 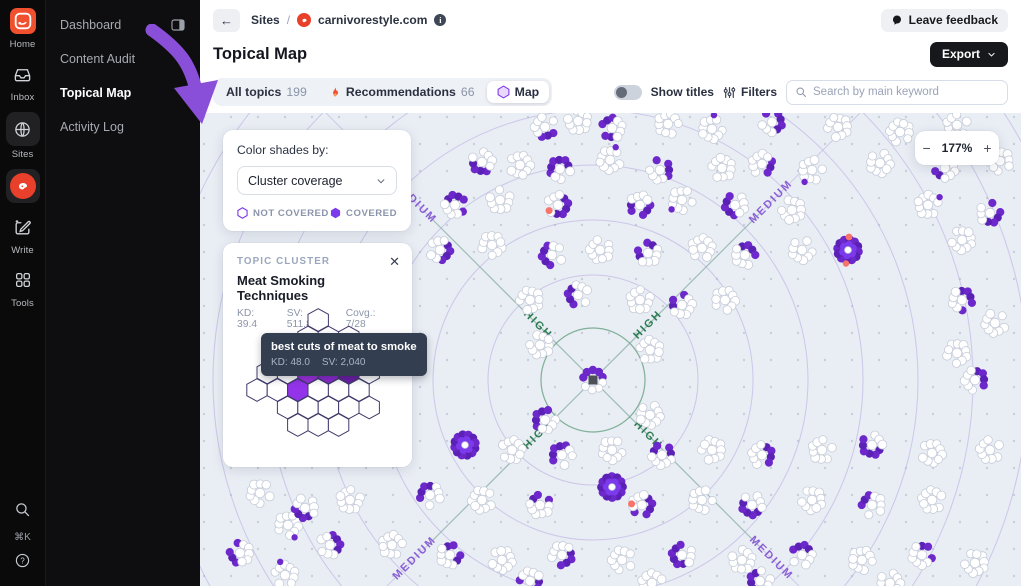 I want to click on breadcrumb-site-name: carnivorestyle.com, so click(x=373, y=20).